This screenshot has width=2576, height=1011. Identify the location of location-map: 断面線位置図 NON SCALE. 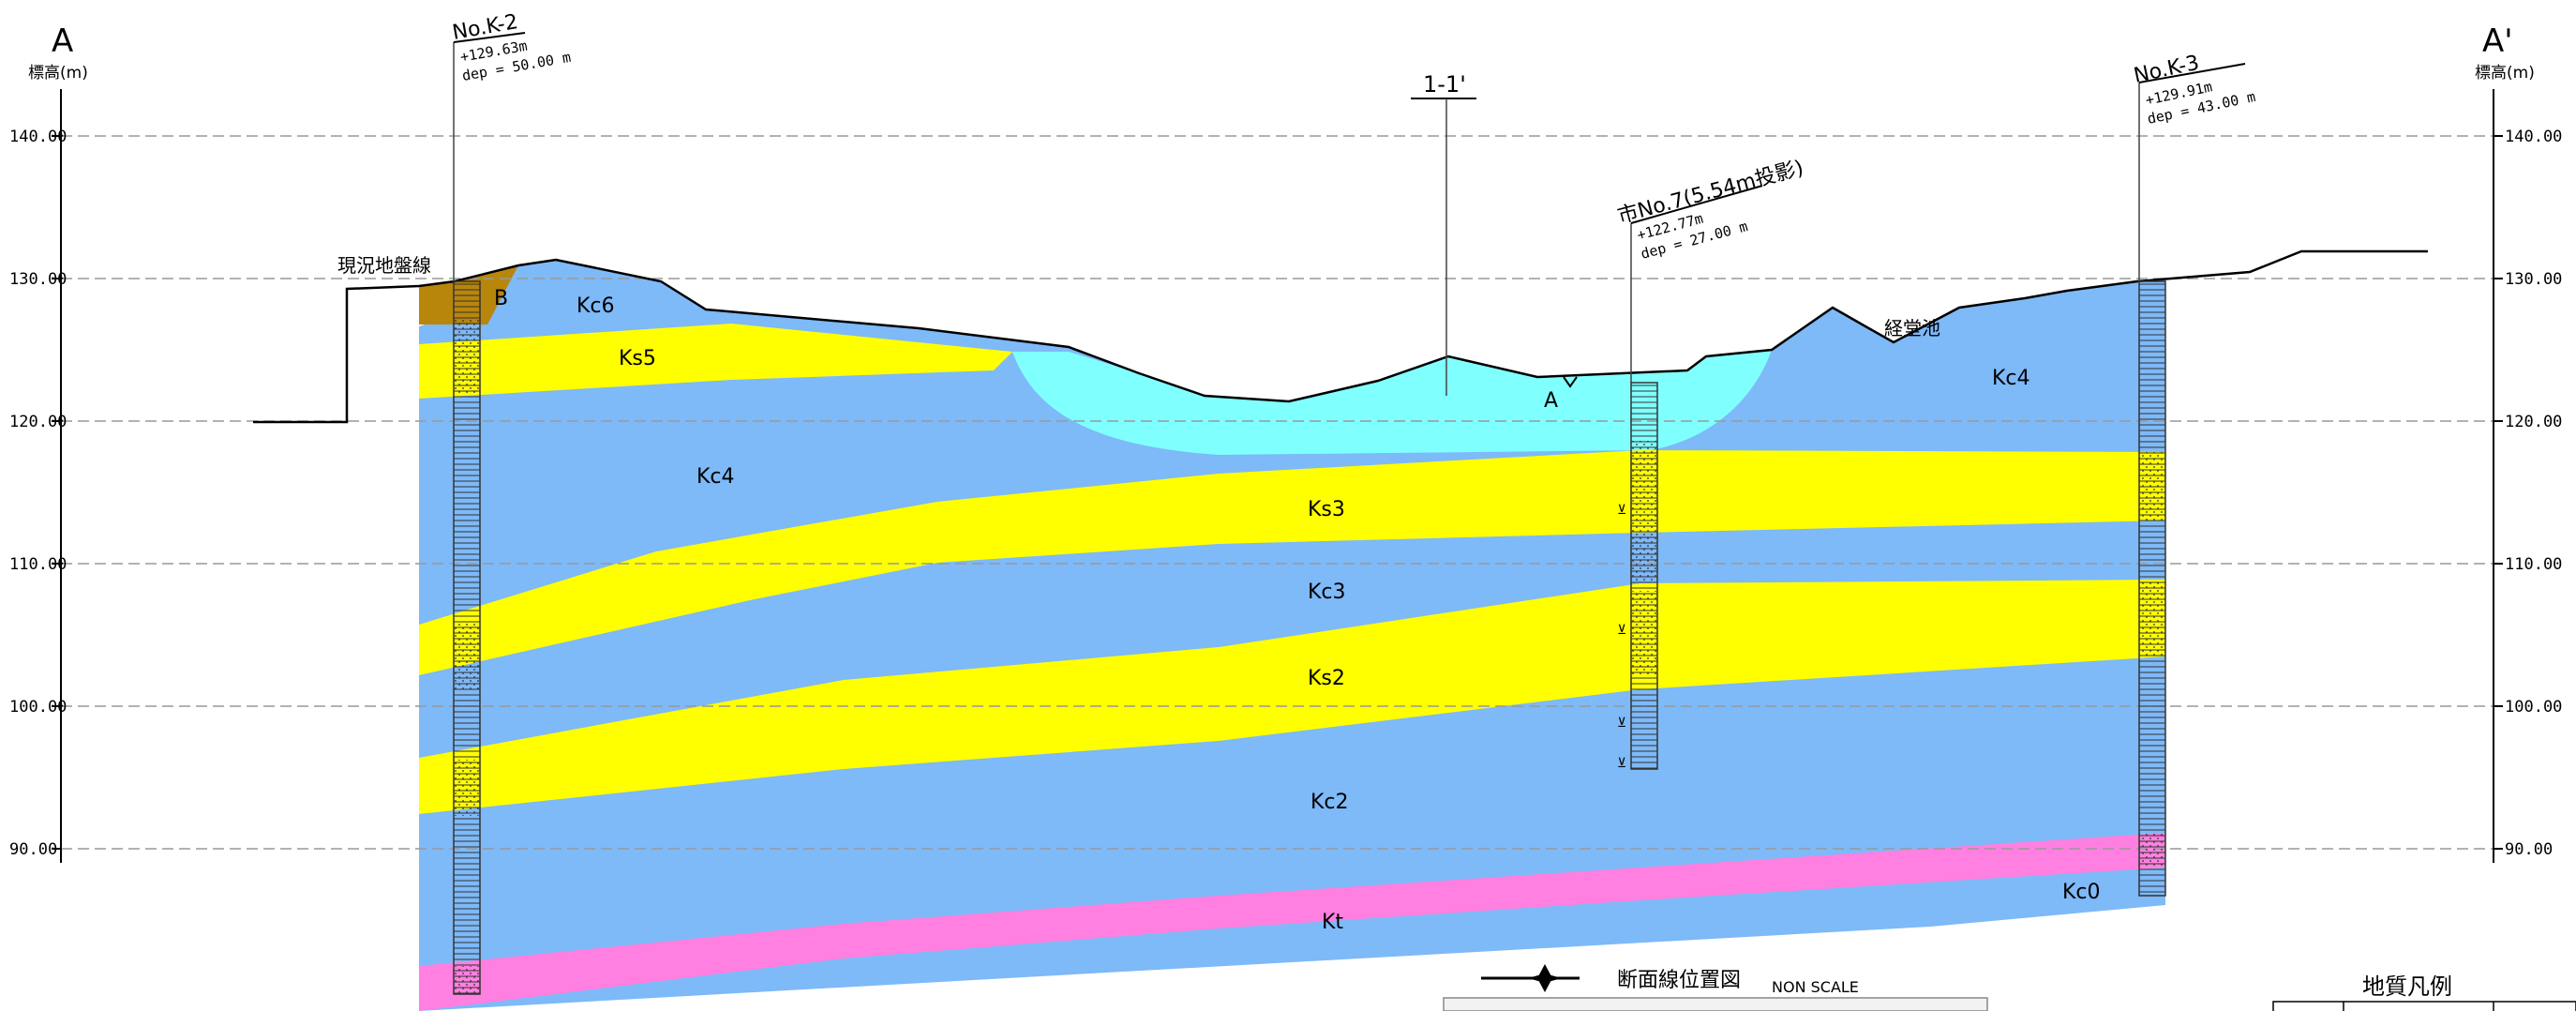
(1716, 987).